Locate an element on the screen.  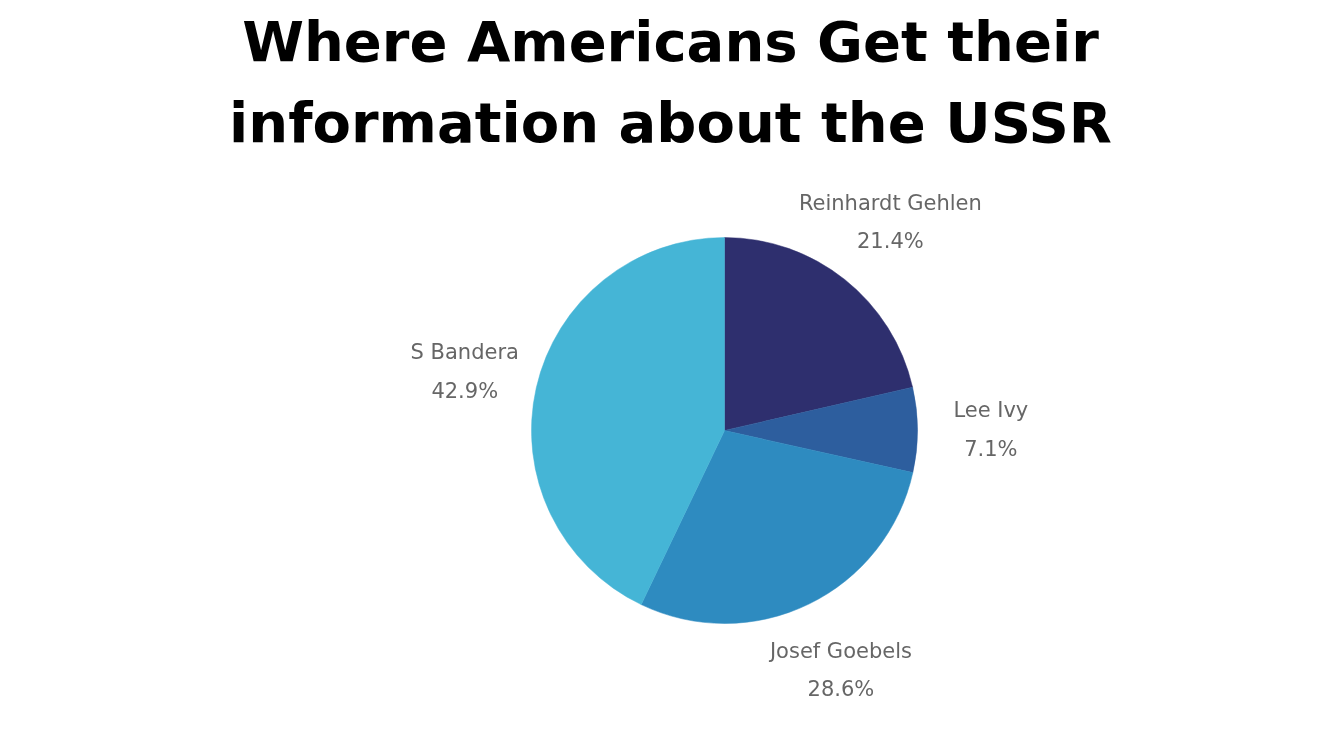
data-label: 21.4% is located at coordinates (890, 241).